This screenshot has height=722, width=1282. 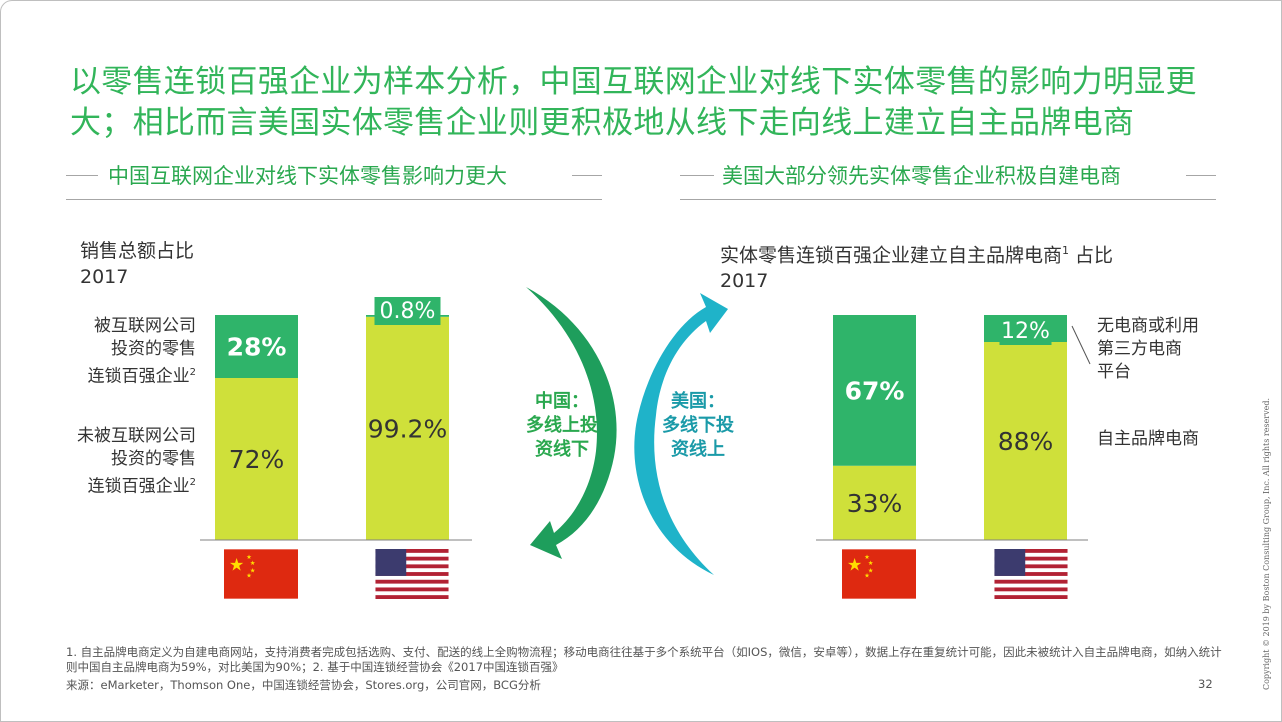 I want to click on curved-arrow-down-icon, so click(x=571, y=423).